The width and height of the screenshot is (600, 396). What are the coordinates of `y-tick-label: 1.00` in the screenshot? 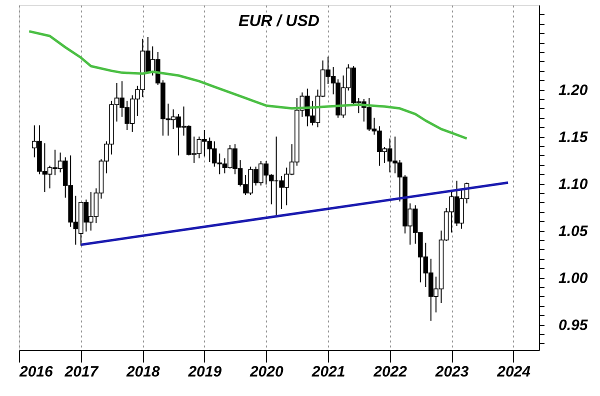 It's located at (573, 279).